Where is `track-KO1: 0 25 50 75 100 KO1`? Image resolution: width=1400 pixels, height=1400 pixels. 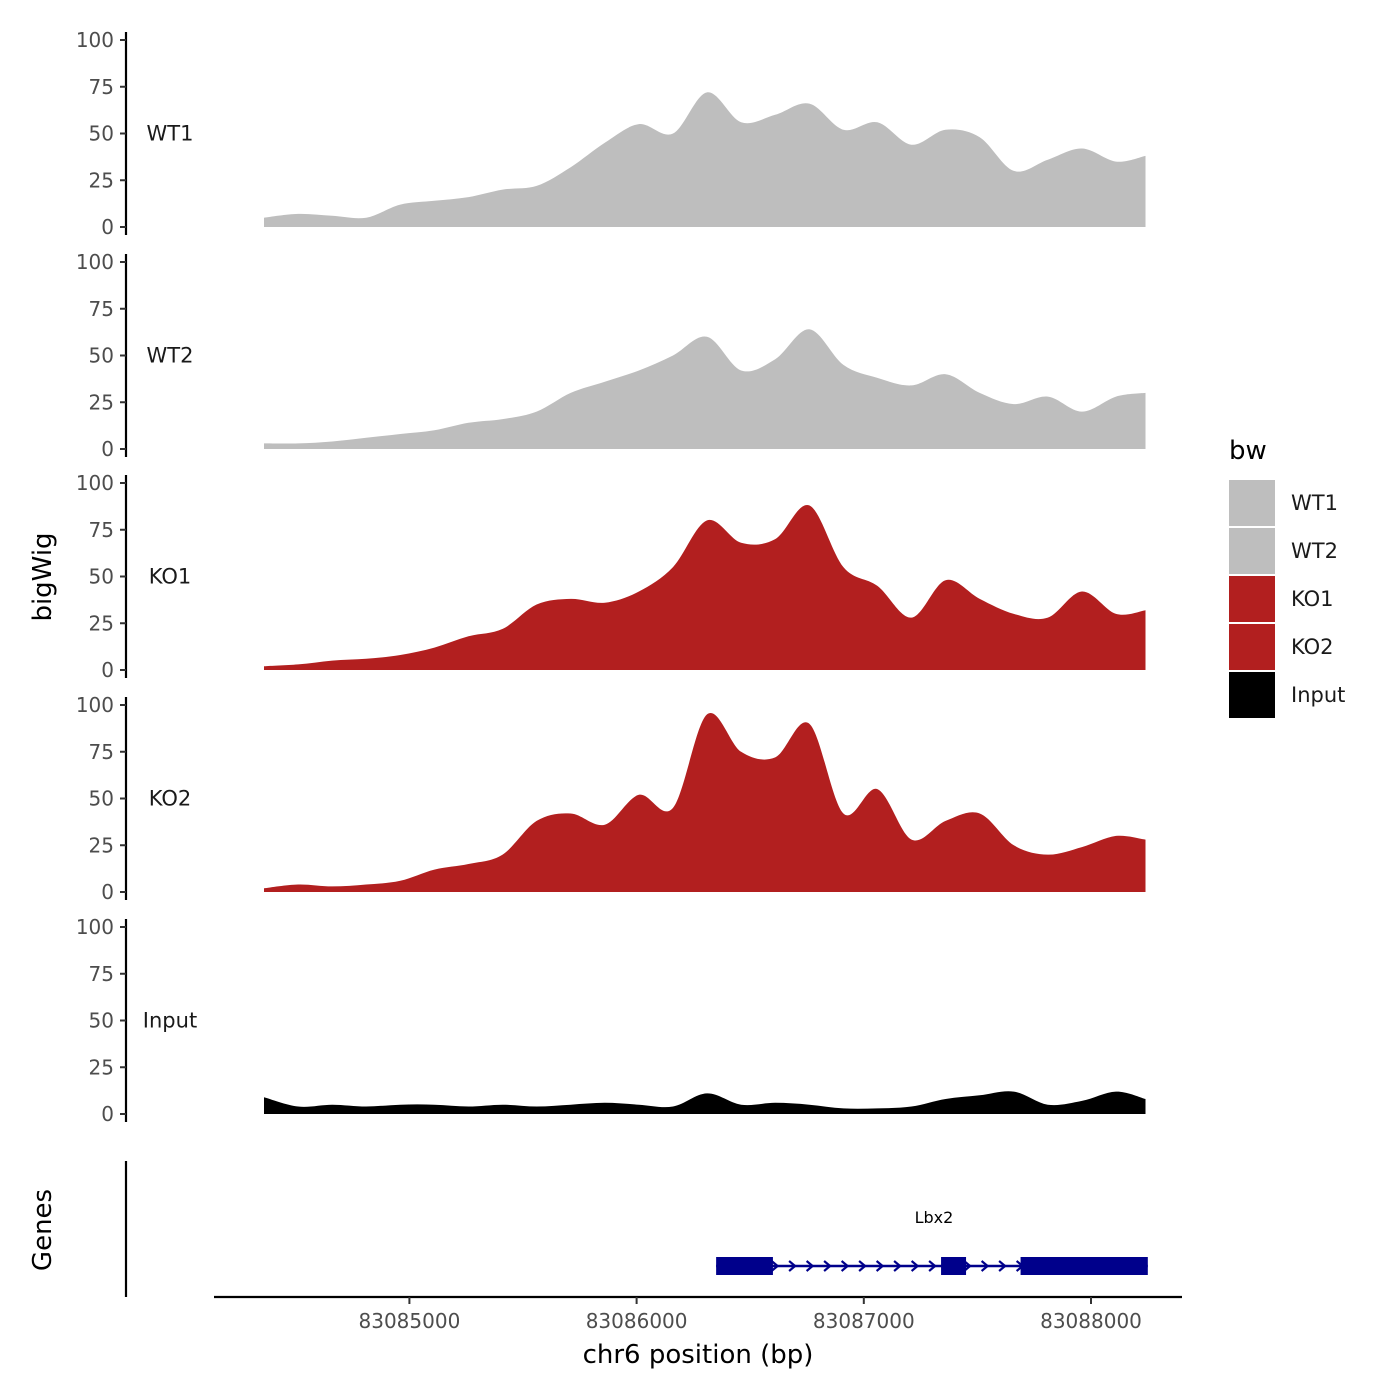
track-KO1: 0 25 50 75 100 KO1 is located at coordinates (611, 576).